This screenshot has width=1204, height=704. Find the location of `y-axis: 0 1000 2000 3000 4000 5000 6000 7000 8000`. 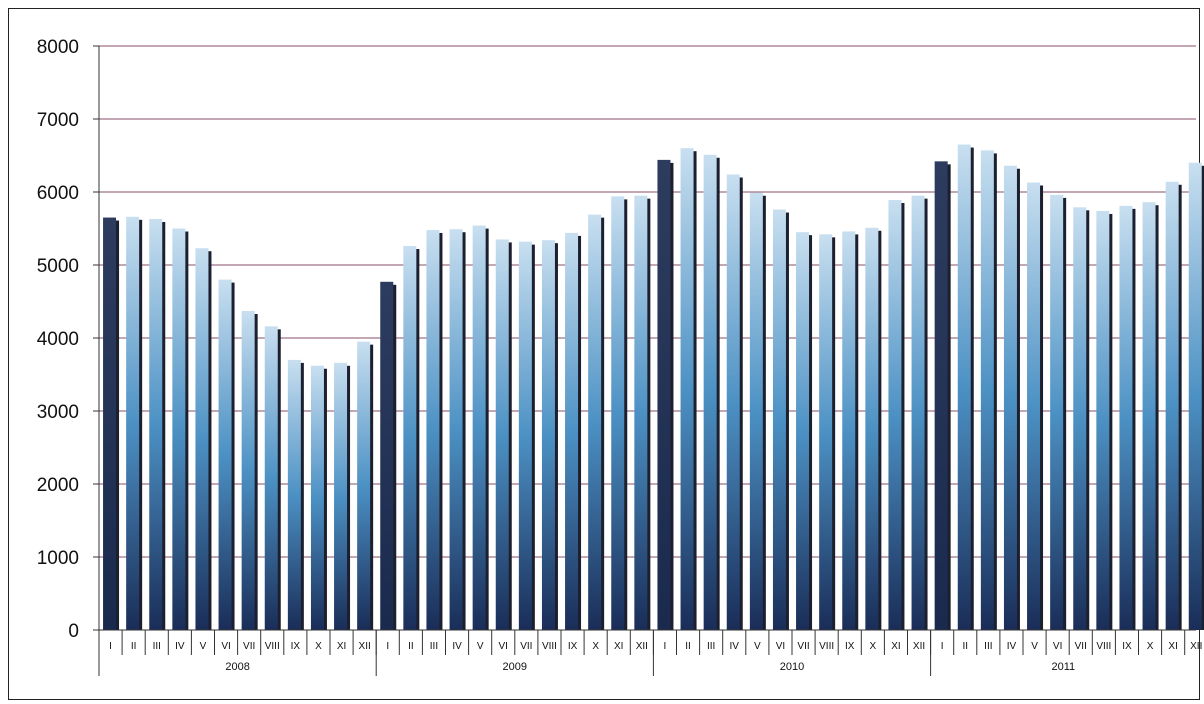

y-axis: 0 1000 2000 3000 4000 5000 6000 7000 8000 is located at coordinates (68, 339).